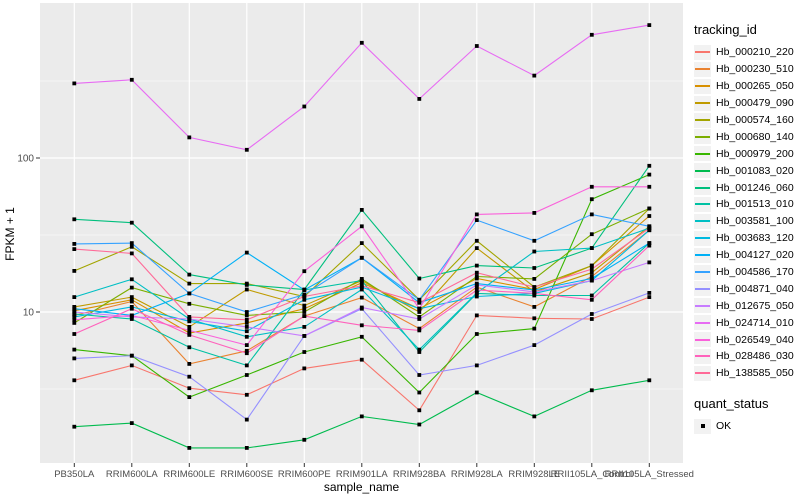 The width and height of the screenshot is (800, 500). I want to click on black-square-point-icon, so click(702, 426).